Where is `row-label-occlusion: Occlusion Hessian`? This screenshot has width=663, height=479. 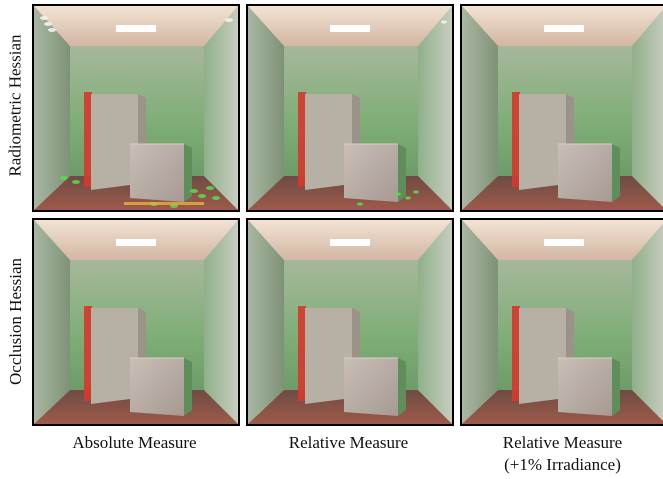 row-label-occlusion: Occlusion Hessian is located at coordinates (15, 321).